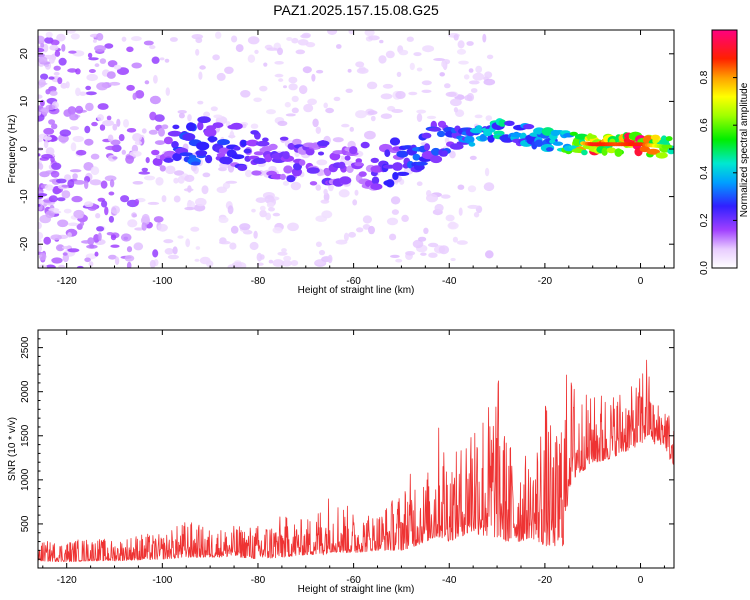  Describe the element at coordinates (25, 479) in the screenshot. I see `snr-y-tick-label: 1000` at that location.